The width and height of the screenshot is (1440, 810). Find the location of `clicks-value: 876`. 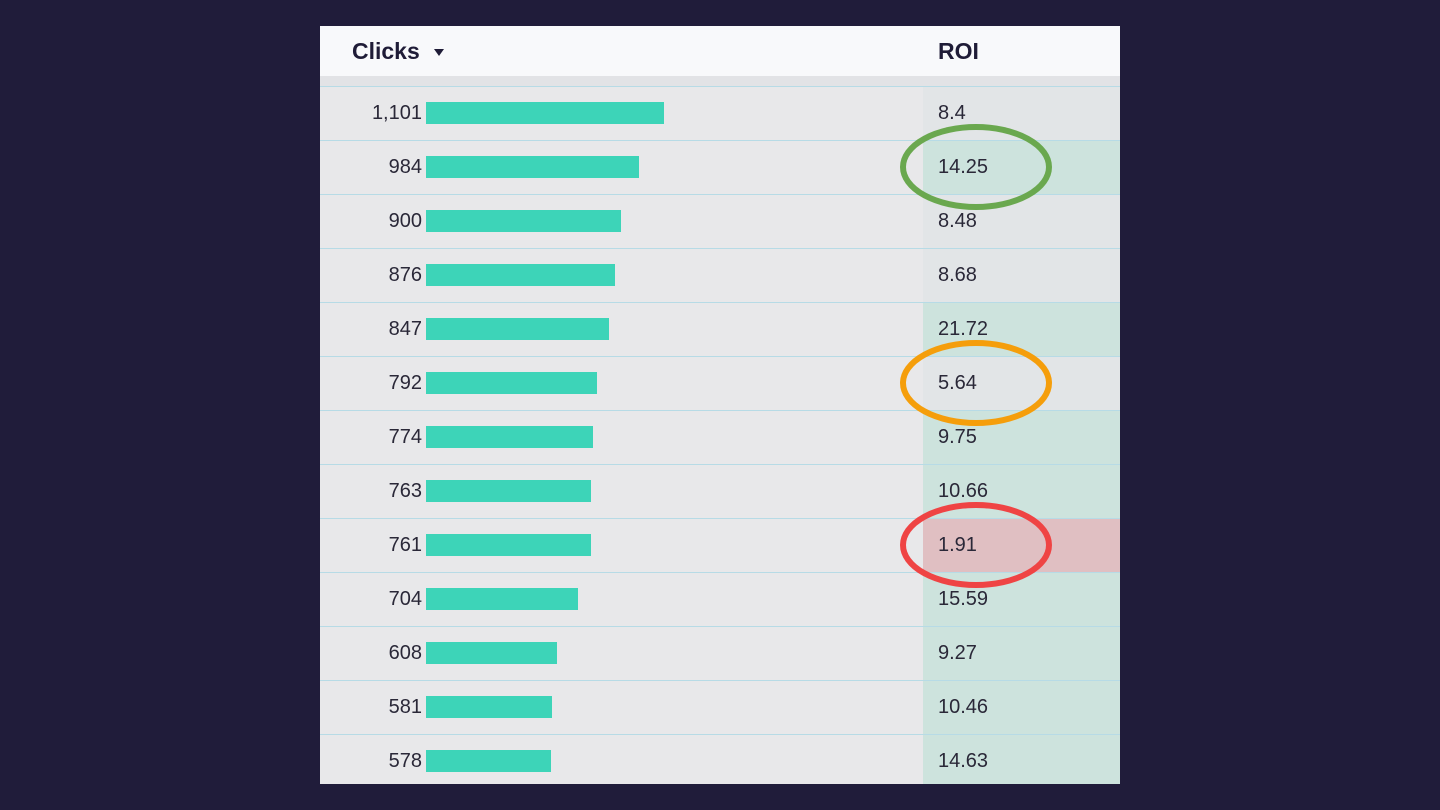

clicks-value: 876 is located at coordinates (405, 275).